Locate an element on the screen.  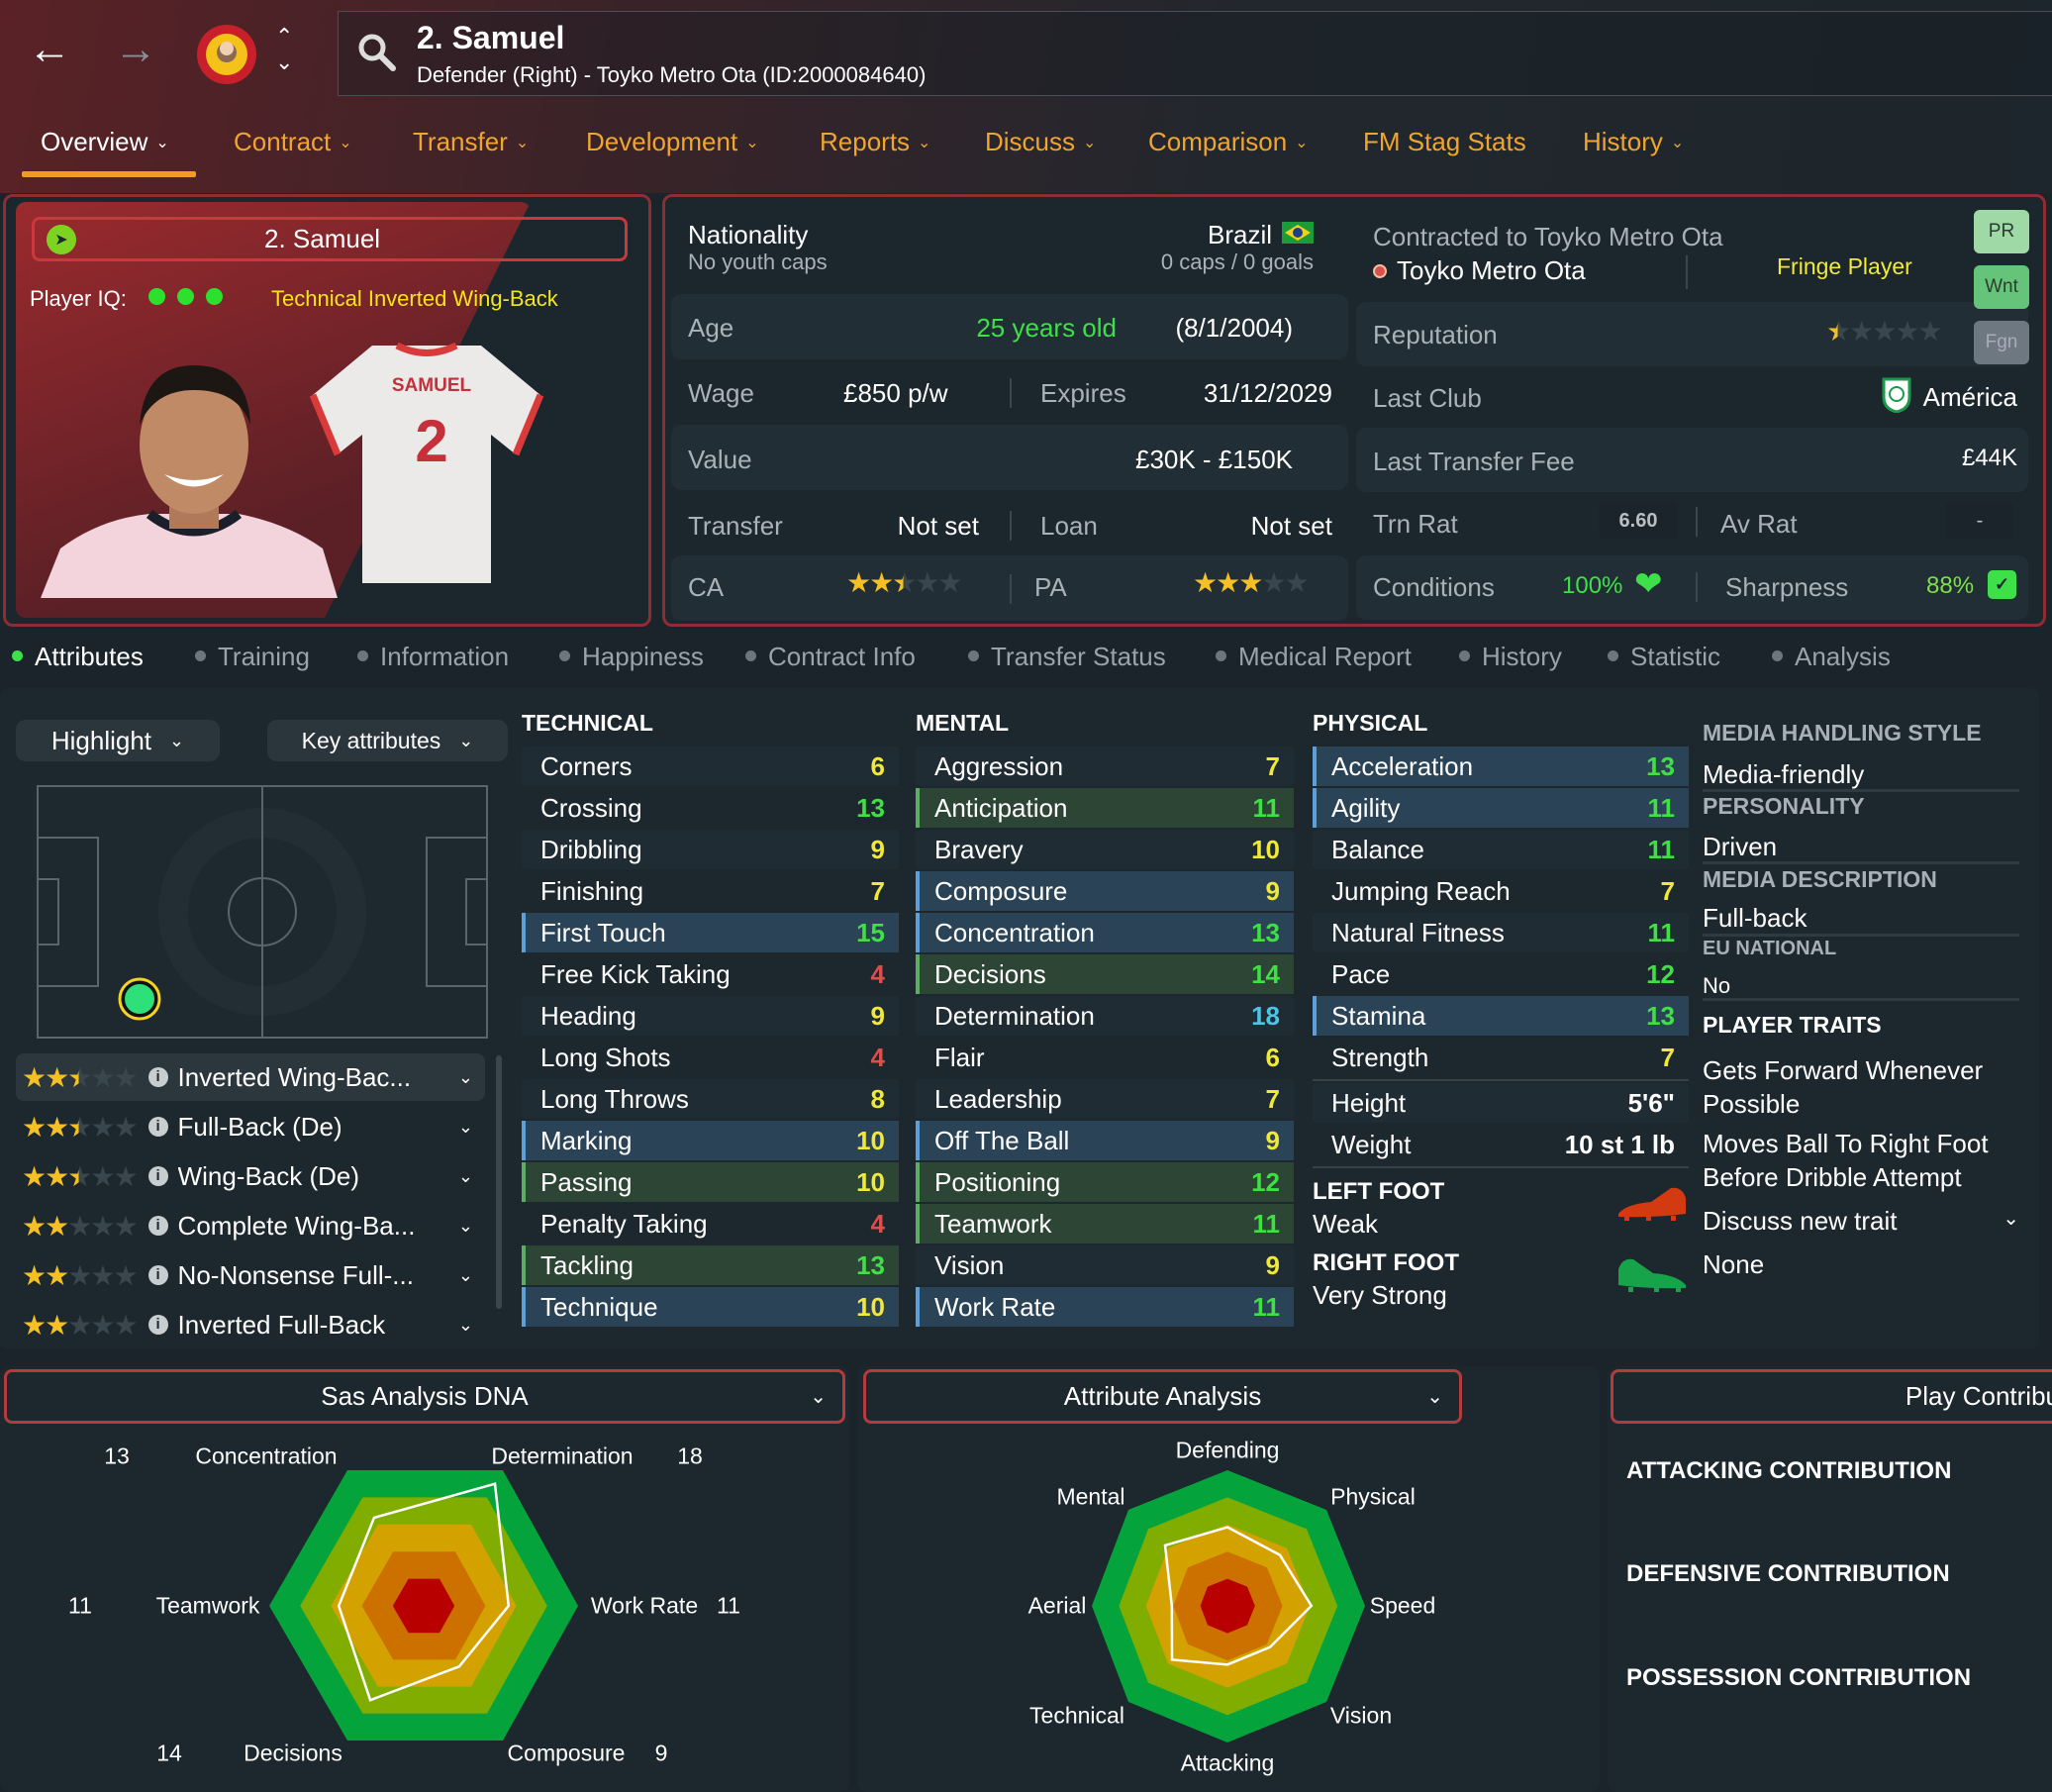
nation: Brazil is located at coordinates (1261, 235).